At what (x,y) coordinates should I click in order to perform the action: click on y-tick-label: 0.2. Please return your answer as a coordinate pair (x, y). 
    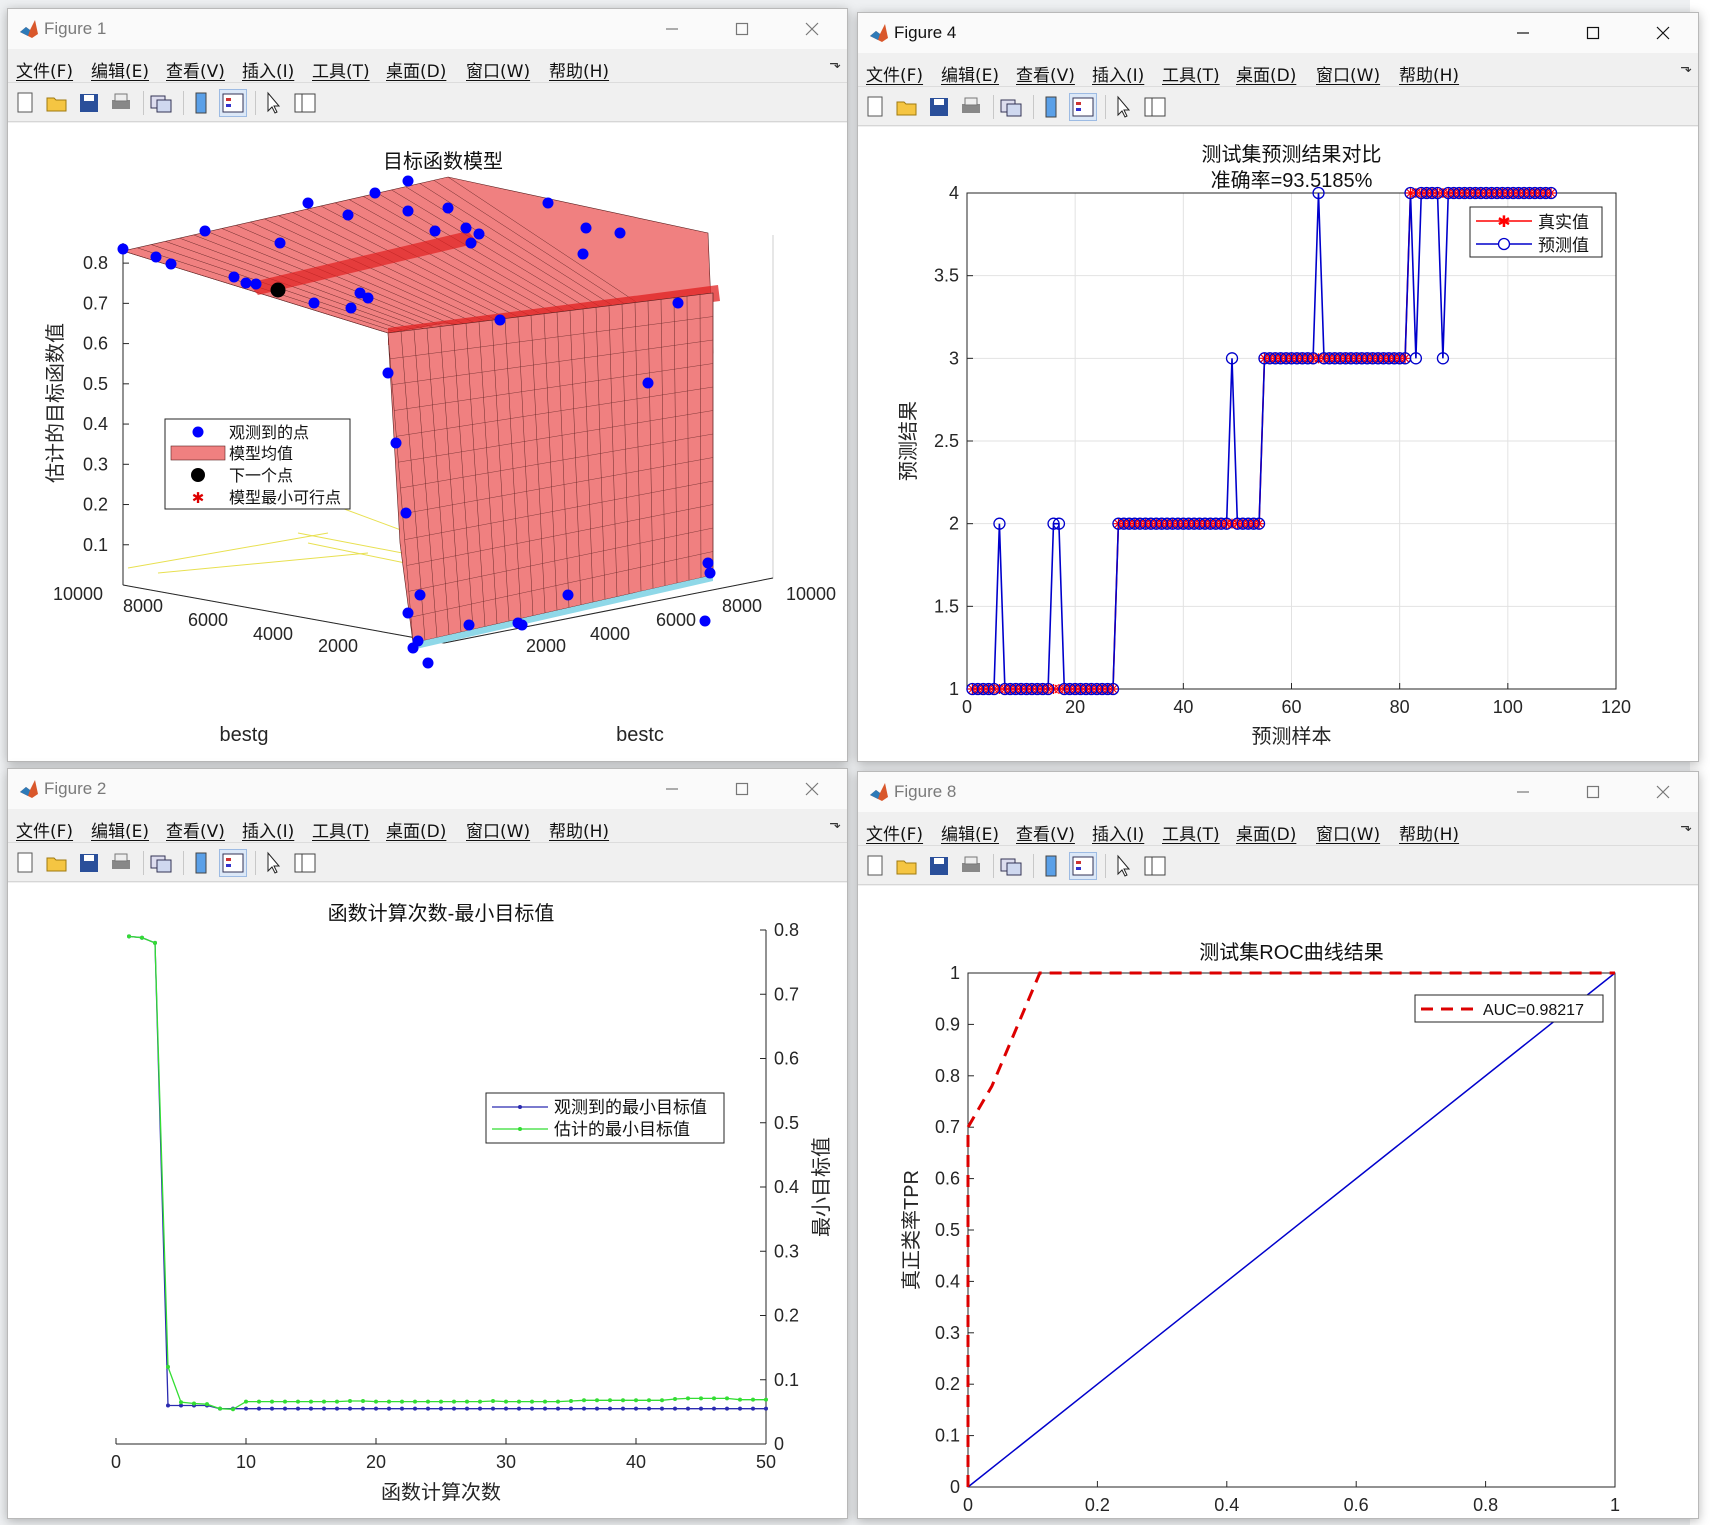
    Looking at the image, I should click on (947, 1384).